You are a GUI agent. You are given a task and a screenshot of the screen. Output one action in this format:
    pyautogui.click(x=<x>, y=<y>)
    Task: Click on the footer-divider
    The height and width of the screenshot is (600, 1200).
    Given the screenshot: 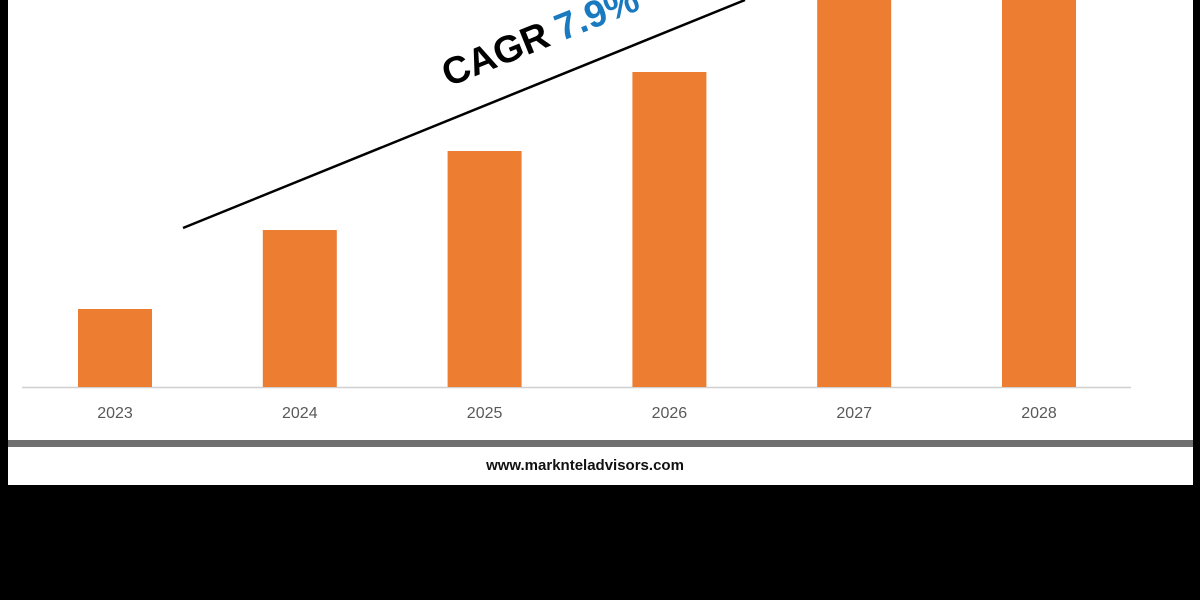 What is the action you would take?
    pyautogui.click(x=600, y=443)
    